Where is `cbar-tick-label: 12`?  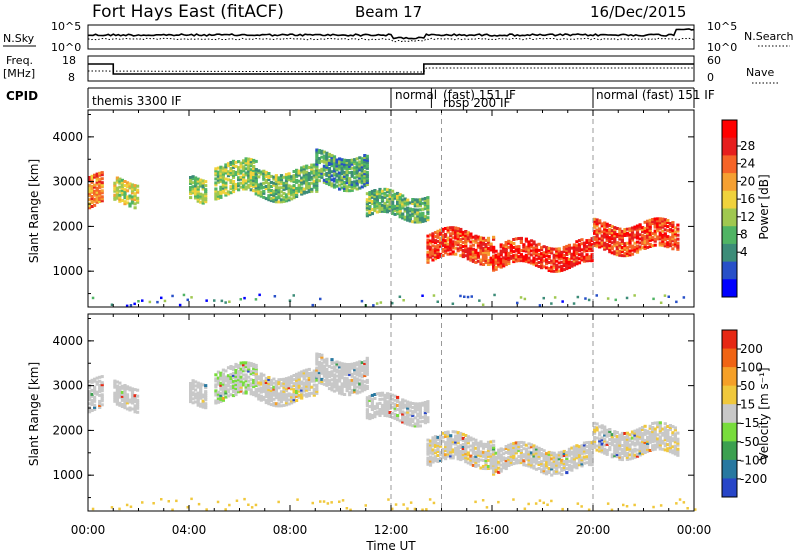 cbar-tick-label: 12 is located at coordinates (747, 217).